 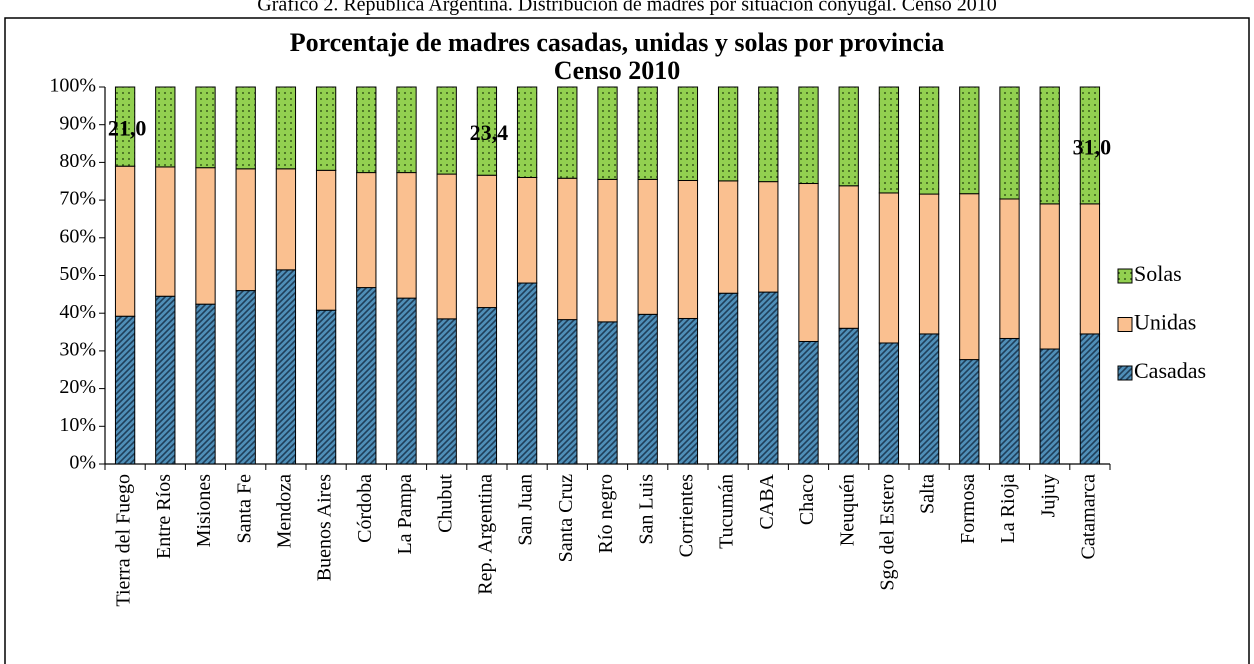 I want to click on x-tick-label: Santa Fe, so click(x=244, y=509).